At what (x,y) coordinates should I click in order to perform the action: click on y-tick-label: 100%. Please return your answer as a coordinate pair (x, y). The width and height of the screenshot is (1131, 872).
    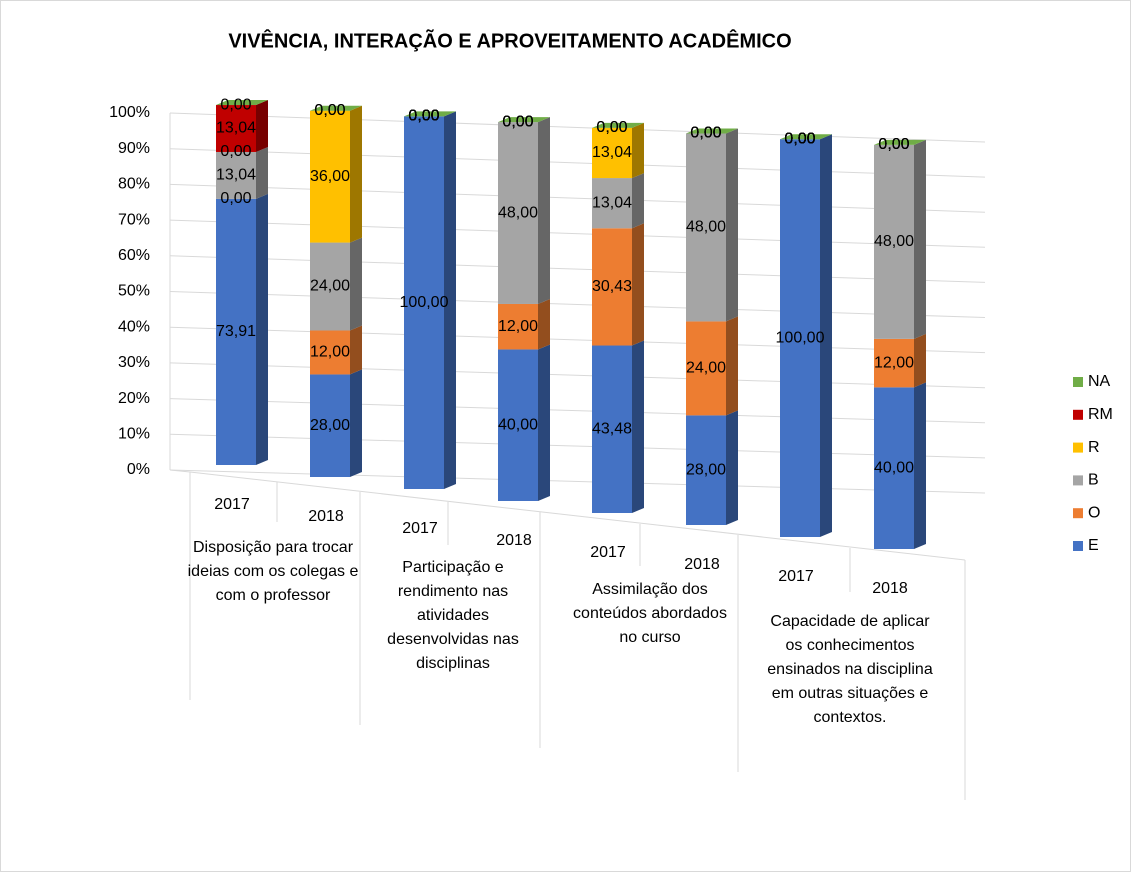
    Looking at the image, I should click on (129, 112).